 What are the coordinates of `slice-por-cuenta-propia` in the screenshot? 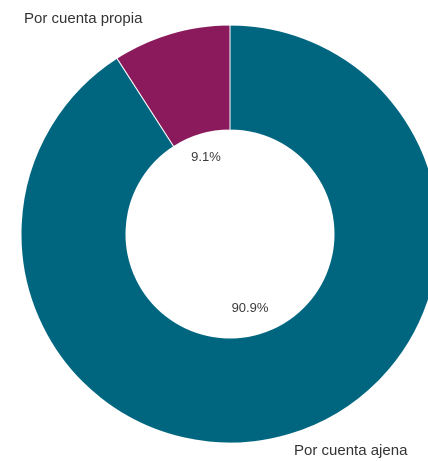 It's located at (173, 86).